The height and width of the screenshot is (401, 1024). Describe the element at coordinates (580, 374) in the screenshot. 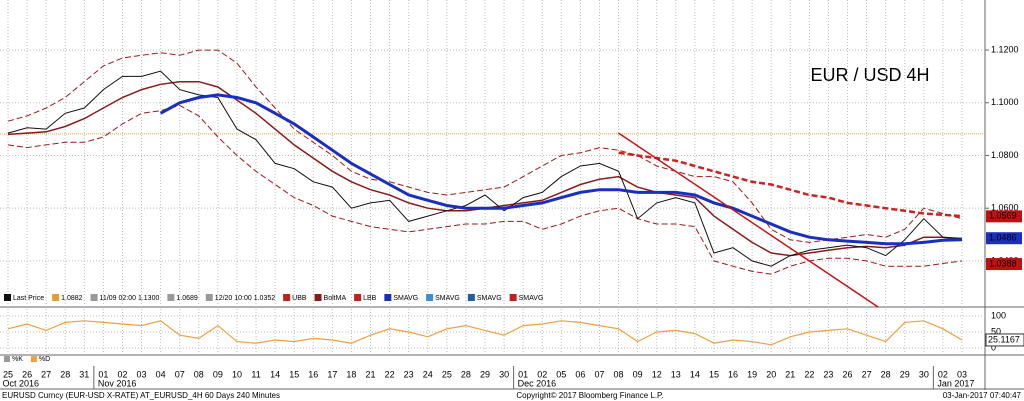

I see `x-tick-label: 06` at that location.